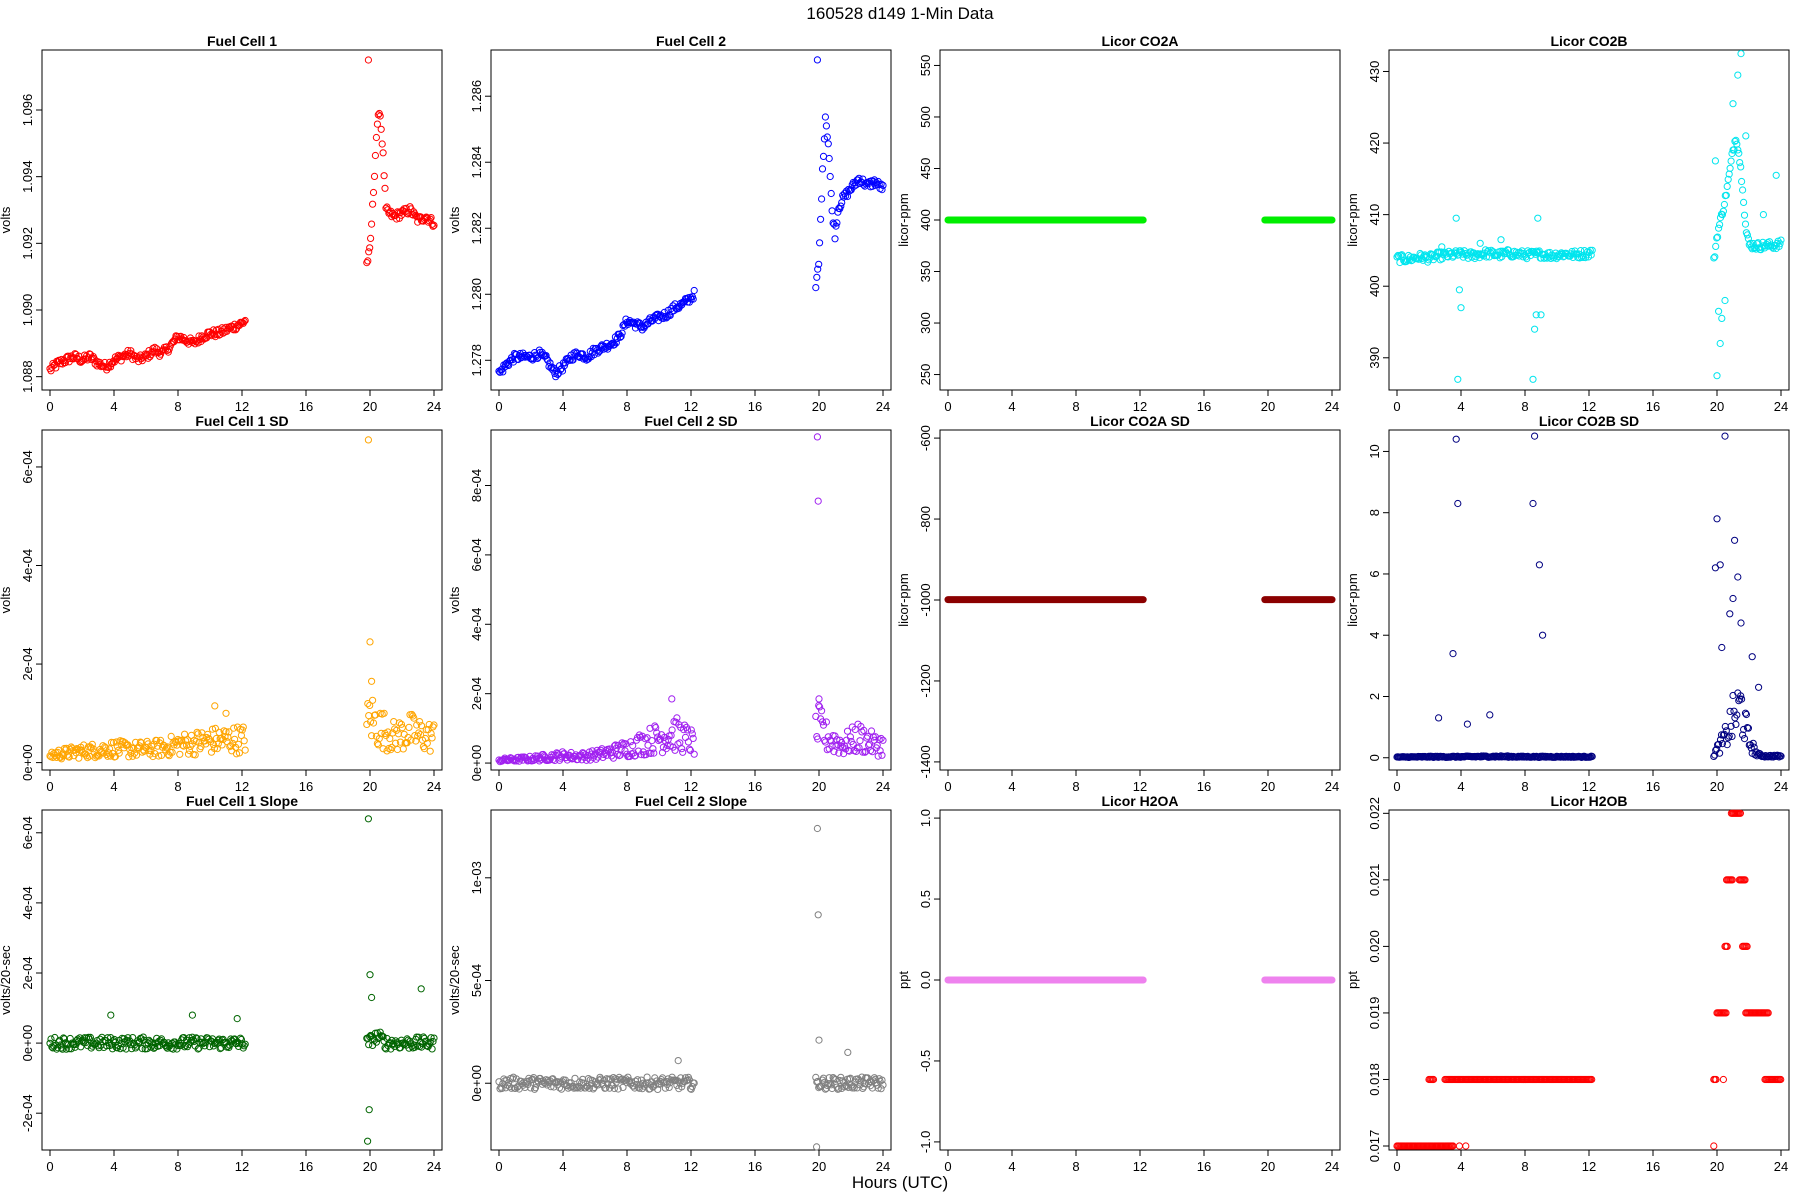  What do you see at coordinates (242, 406) in the screenshot?
I see `x-tick-label: 12` at bounding box center [242, 406].